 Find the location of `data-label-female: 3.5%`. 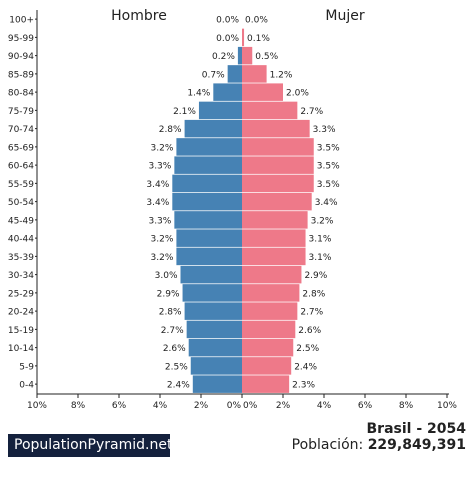

data-label-female: 3.5% is located at coordinates (328, 185).